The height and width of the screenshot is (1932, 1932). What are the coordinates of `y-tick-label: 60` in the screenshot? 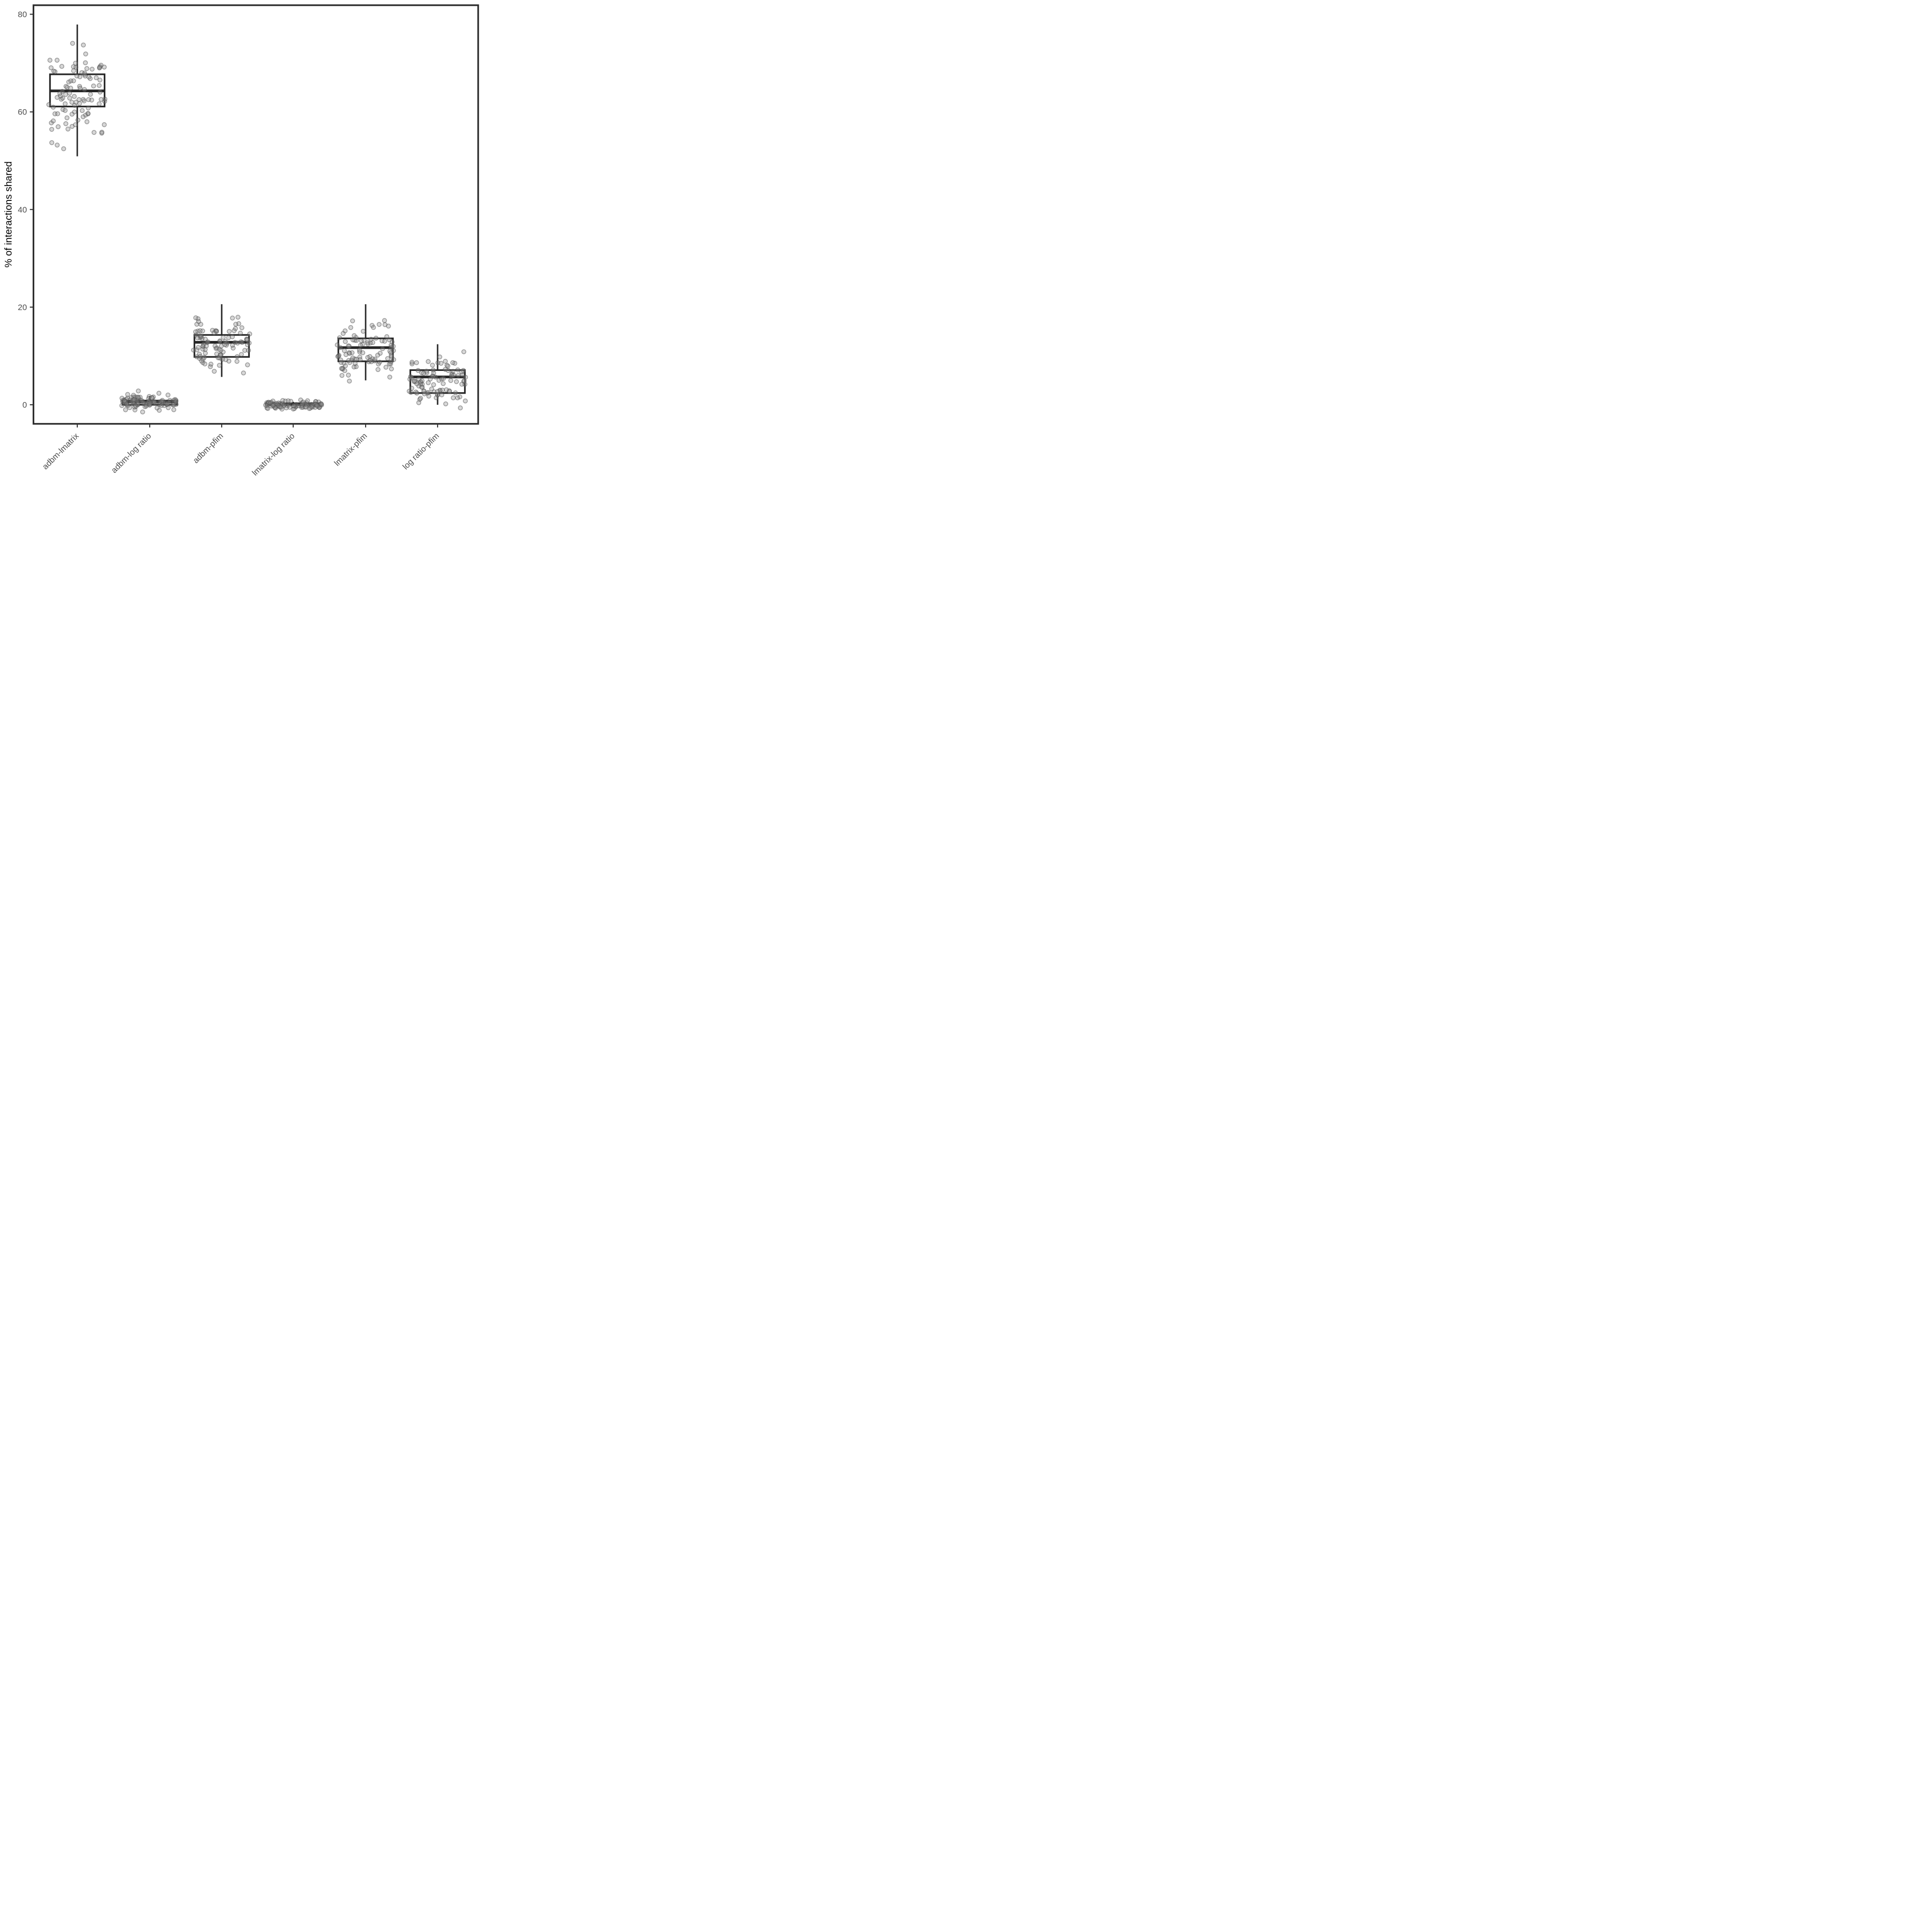 It's located at (22, 112).